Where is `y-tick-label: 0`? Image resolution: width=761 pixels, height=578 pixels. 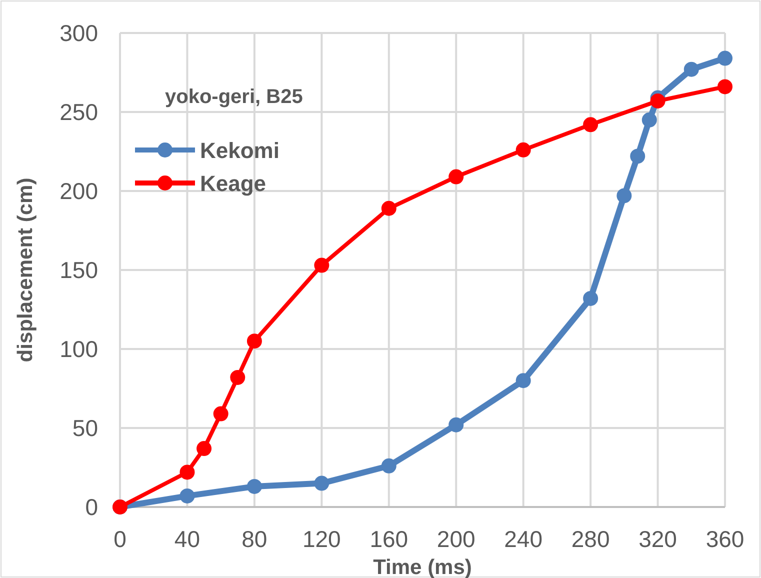
y-tick-label: 0 is located at coordinates (91, 507).